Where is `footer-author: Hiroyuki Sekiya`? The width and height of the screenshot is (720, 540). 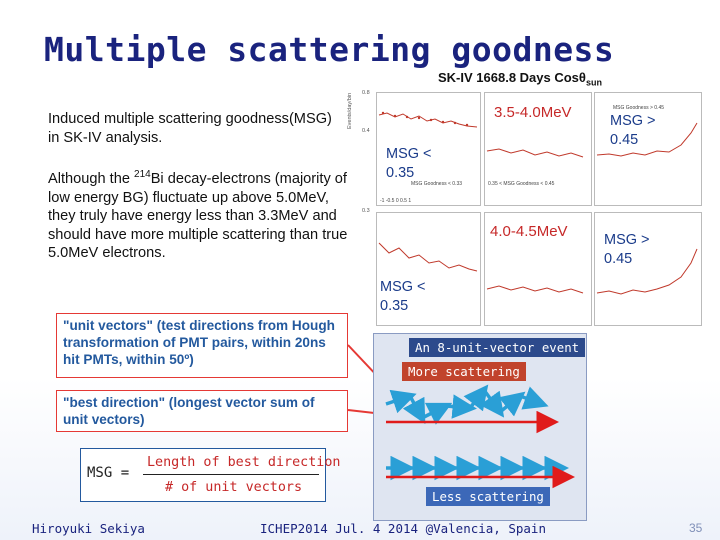
footer-author: Hiroyuki Sekiya is located at coordinates (88, 528).